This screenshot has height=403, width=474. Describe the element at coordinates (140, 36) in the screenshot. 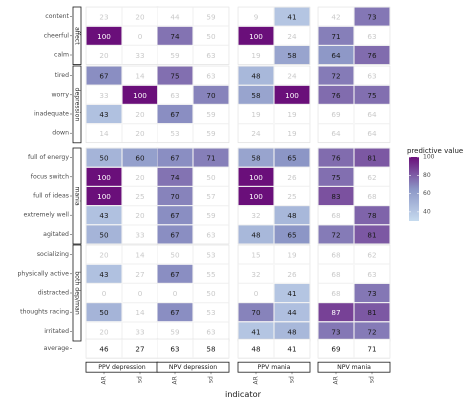

I see `cell-value: 0` at that location.